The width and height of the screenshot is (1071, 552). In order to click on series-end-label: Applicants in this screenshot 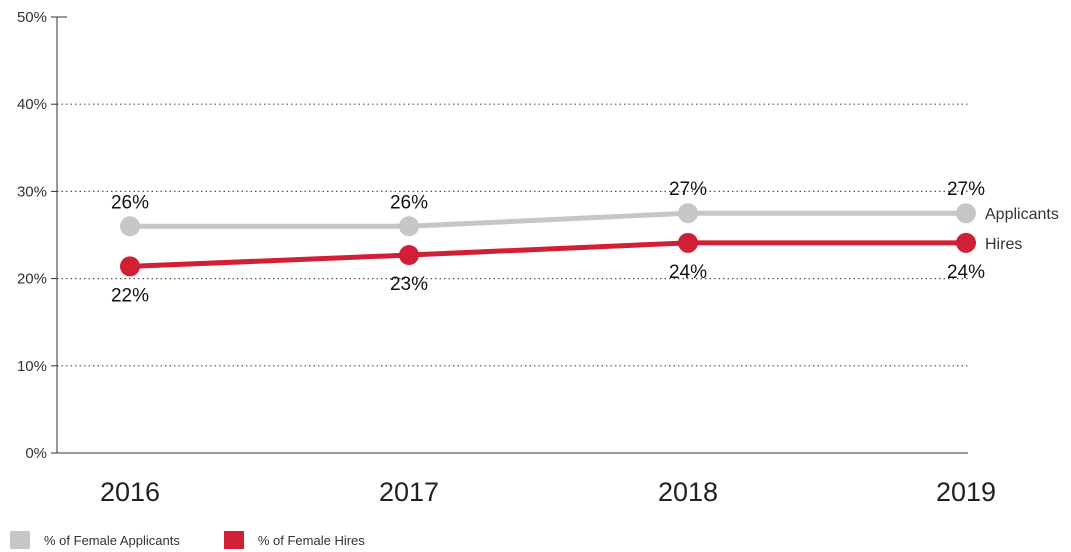, I will do `click(1022, 214)`.